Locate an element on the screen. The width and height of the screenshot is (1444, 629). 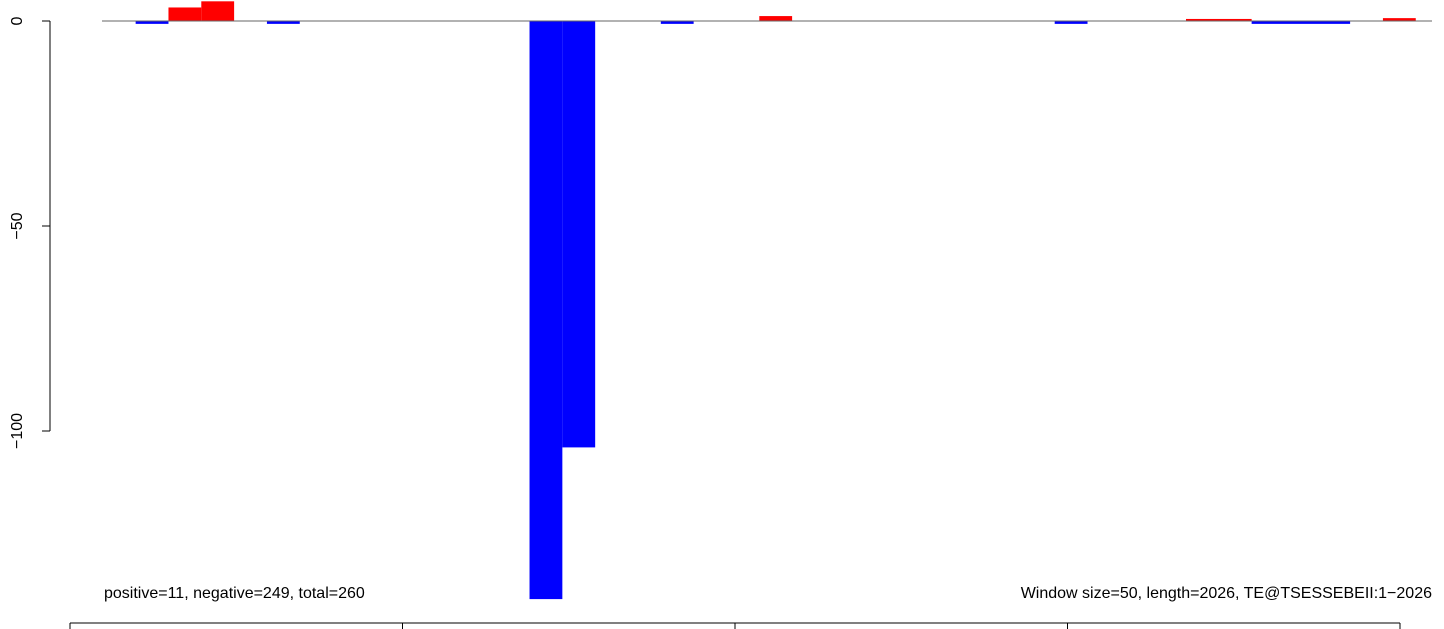
y-tick-label-0: 0 is located at coordinates (17, 20).